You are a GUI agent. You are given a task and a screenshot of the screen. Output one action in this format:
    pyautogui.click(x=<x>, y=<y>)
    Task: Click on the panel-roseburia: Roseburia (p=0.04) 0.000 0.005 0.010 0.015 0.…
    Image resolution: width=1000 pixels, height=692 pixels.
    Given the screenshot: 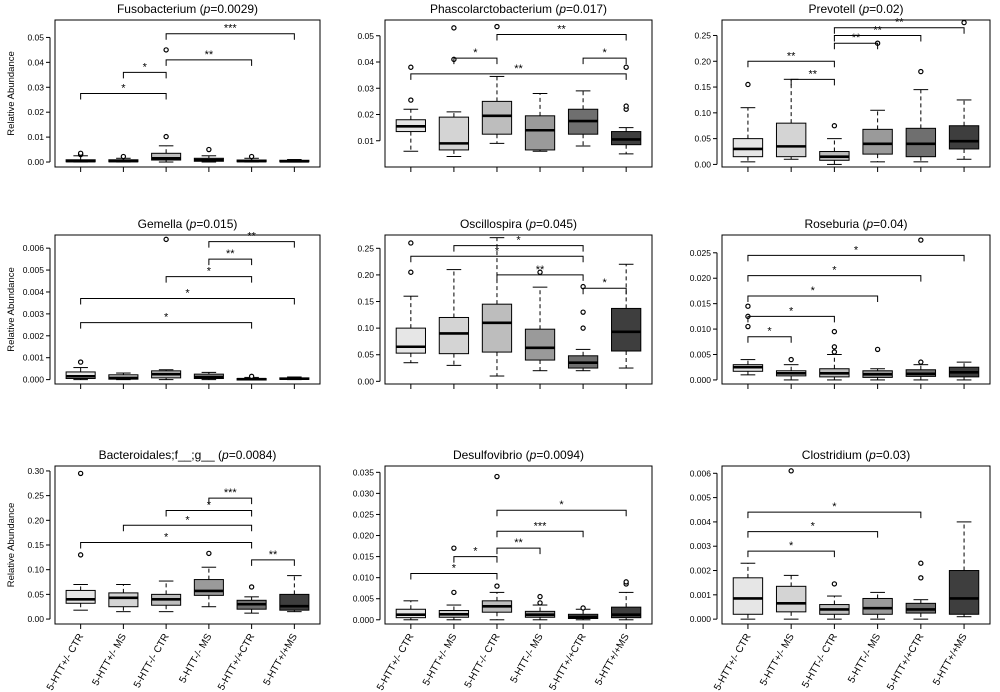 What is the action you would take?
    pyautogui.click(x=840, y=303)
    